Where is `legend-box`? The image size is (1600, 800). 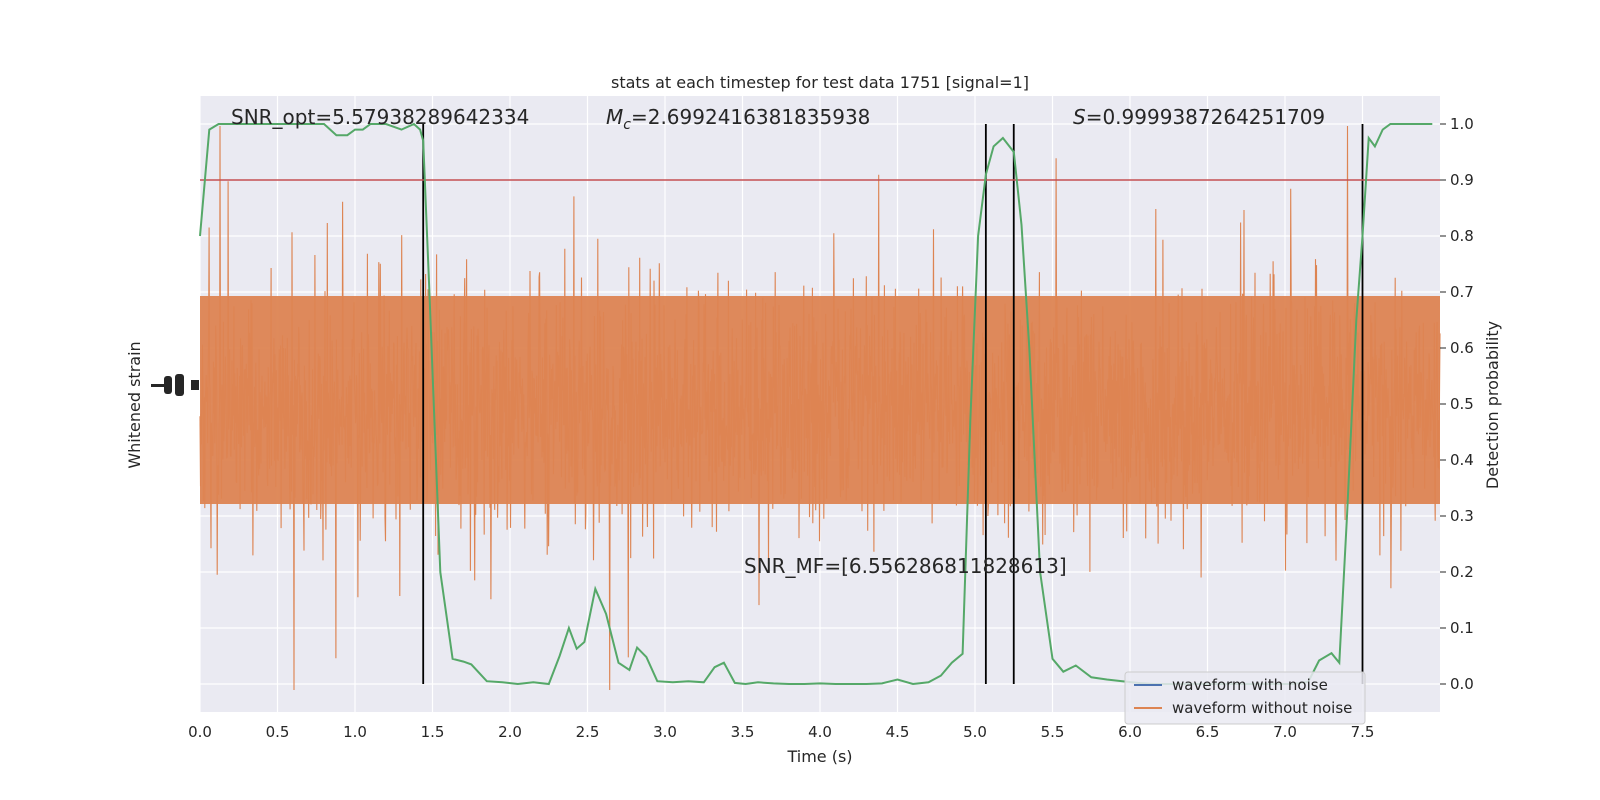 legend-box is located at coordinates (1245, 698).